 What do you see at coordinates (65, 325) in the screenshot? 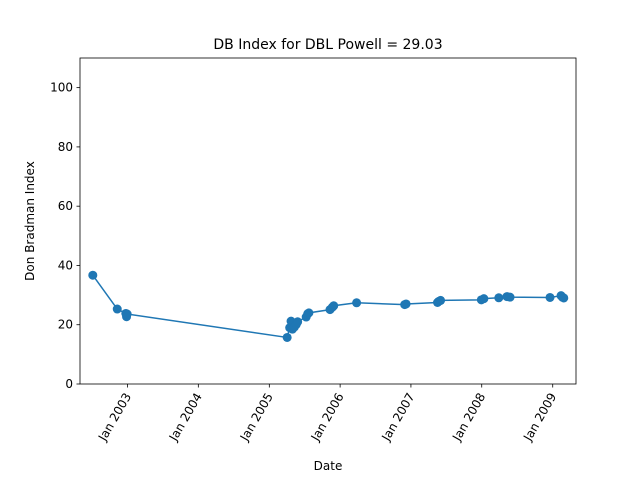
I see `y-tick-label: 20` at bounding box center [65, 325].